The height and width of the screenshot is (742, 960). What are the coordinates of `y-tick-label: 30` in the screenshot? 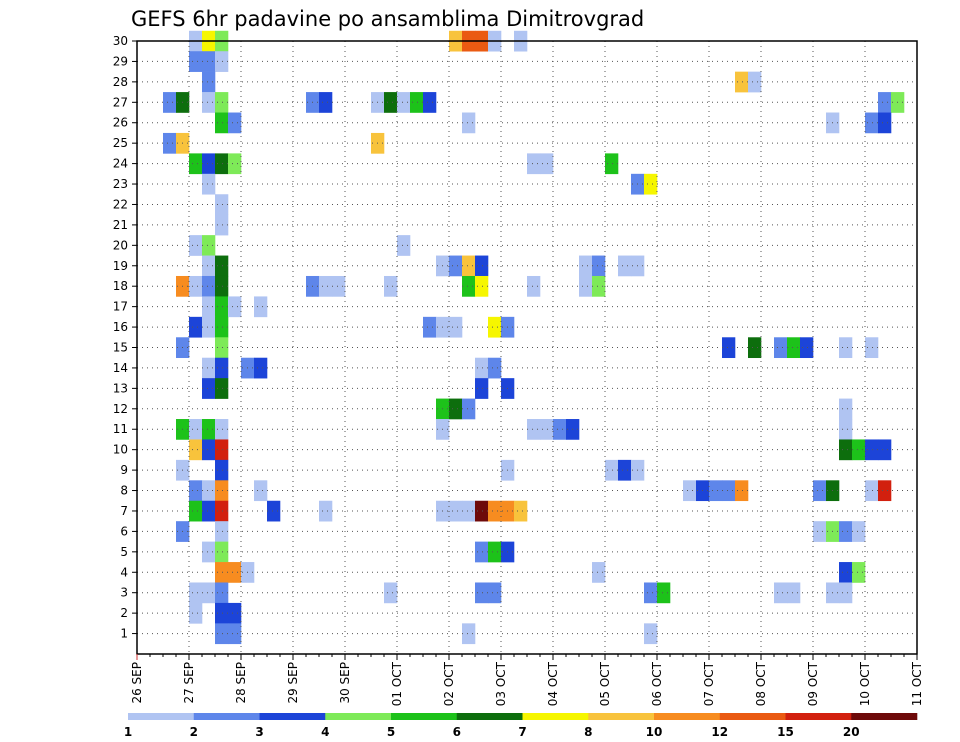 It's located at (120, 41).